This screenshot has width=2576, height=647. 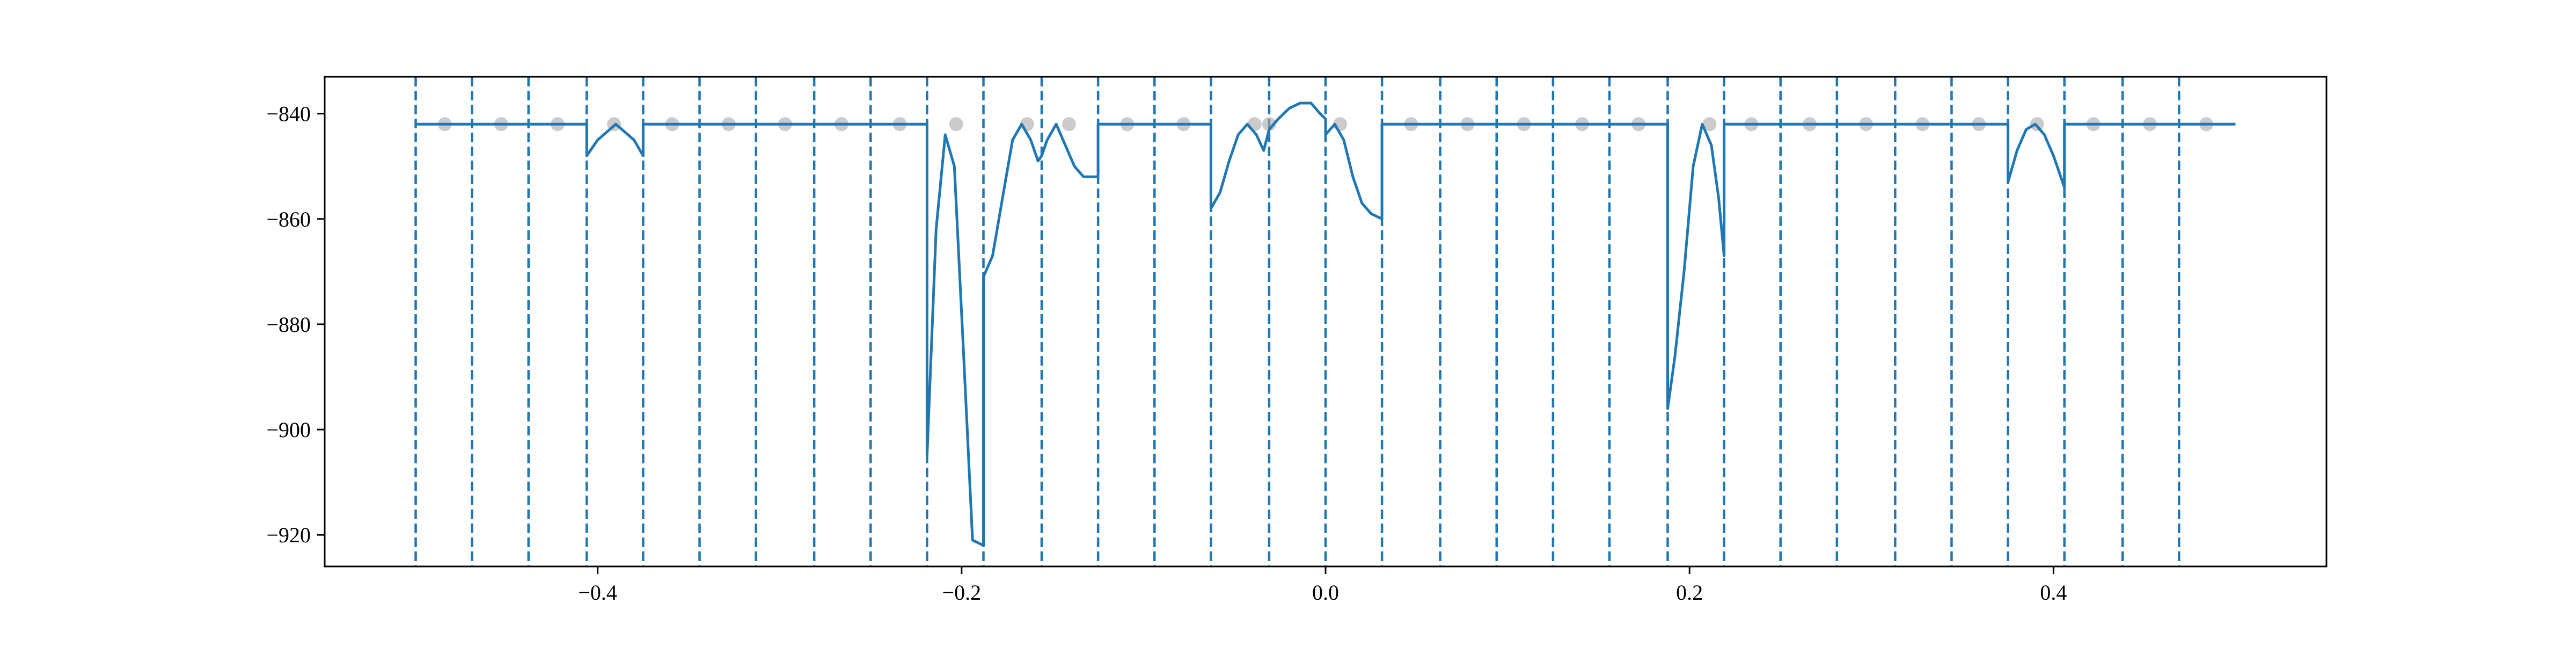 I want to click on y-tick-label: −920, so click(x=288, y=535).